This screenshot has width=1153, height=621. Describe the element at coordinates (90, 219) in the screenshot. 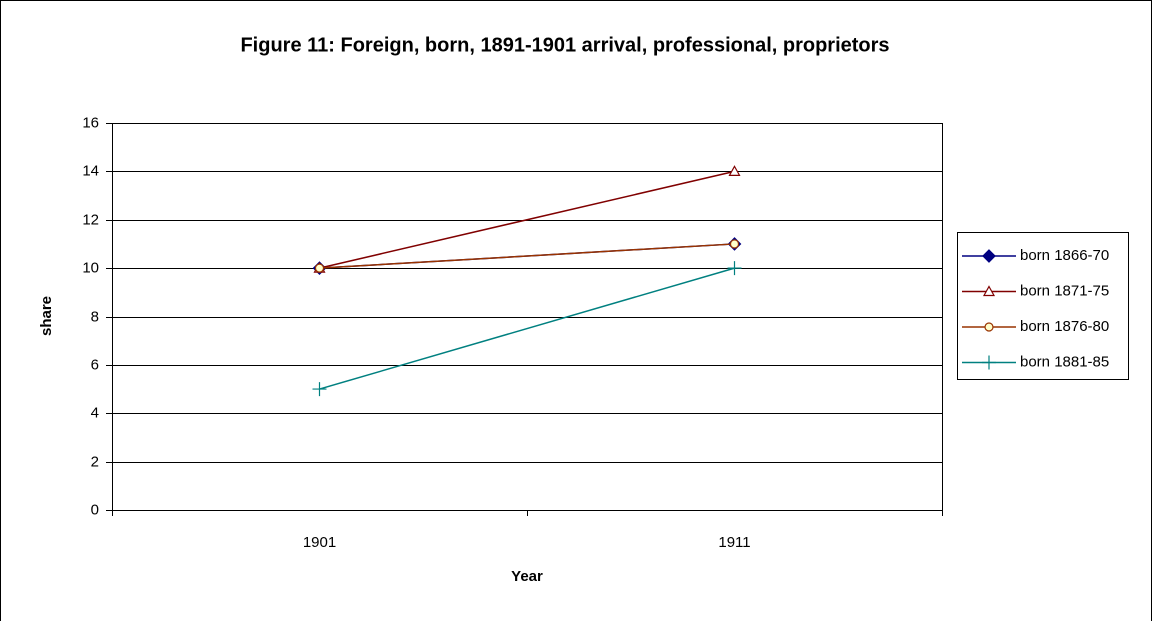

I see `y-tick-label: 12` at that location.